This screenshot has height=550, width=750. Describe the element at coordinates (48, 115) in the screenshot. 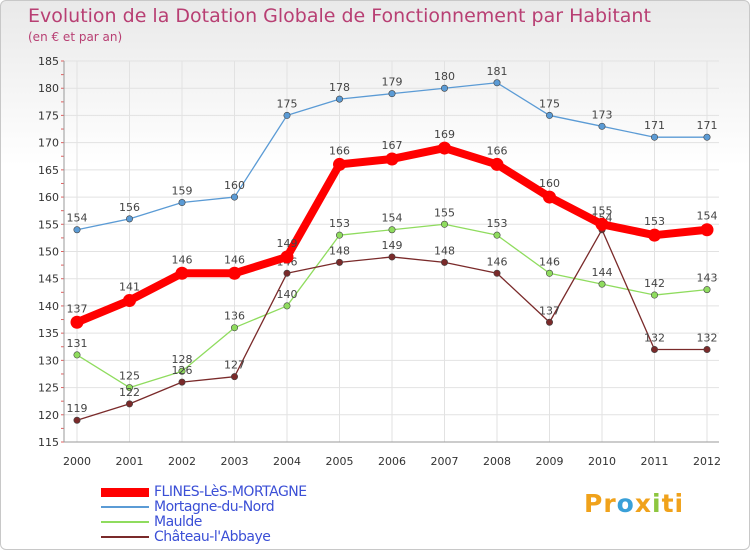

I see `y-tick-label: 175` at that location.